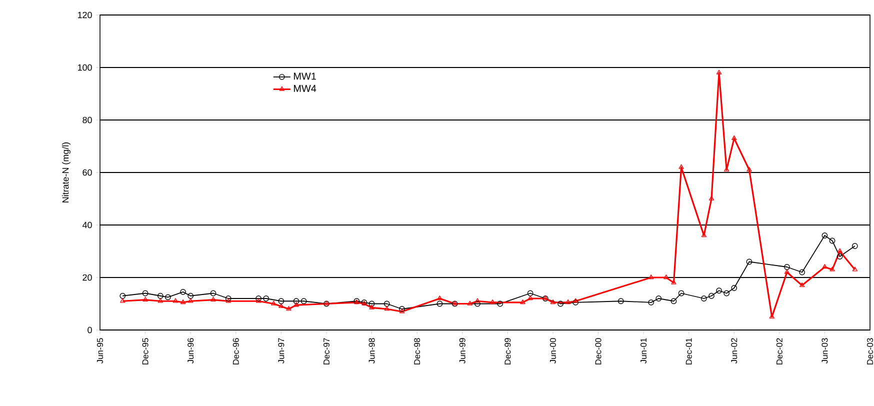 This screenshot has height=406, width=874. I want to click on x-tick-label: Jun-98, so click(371, 351).